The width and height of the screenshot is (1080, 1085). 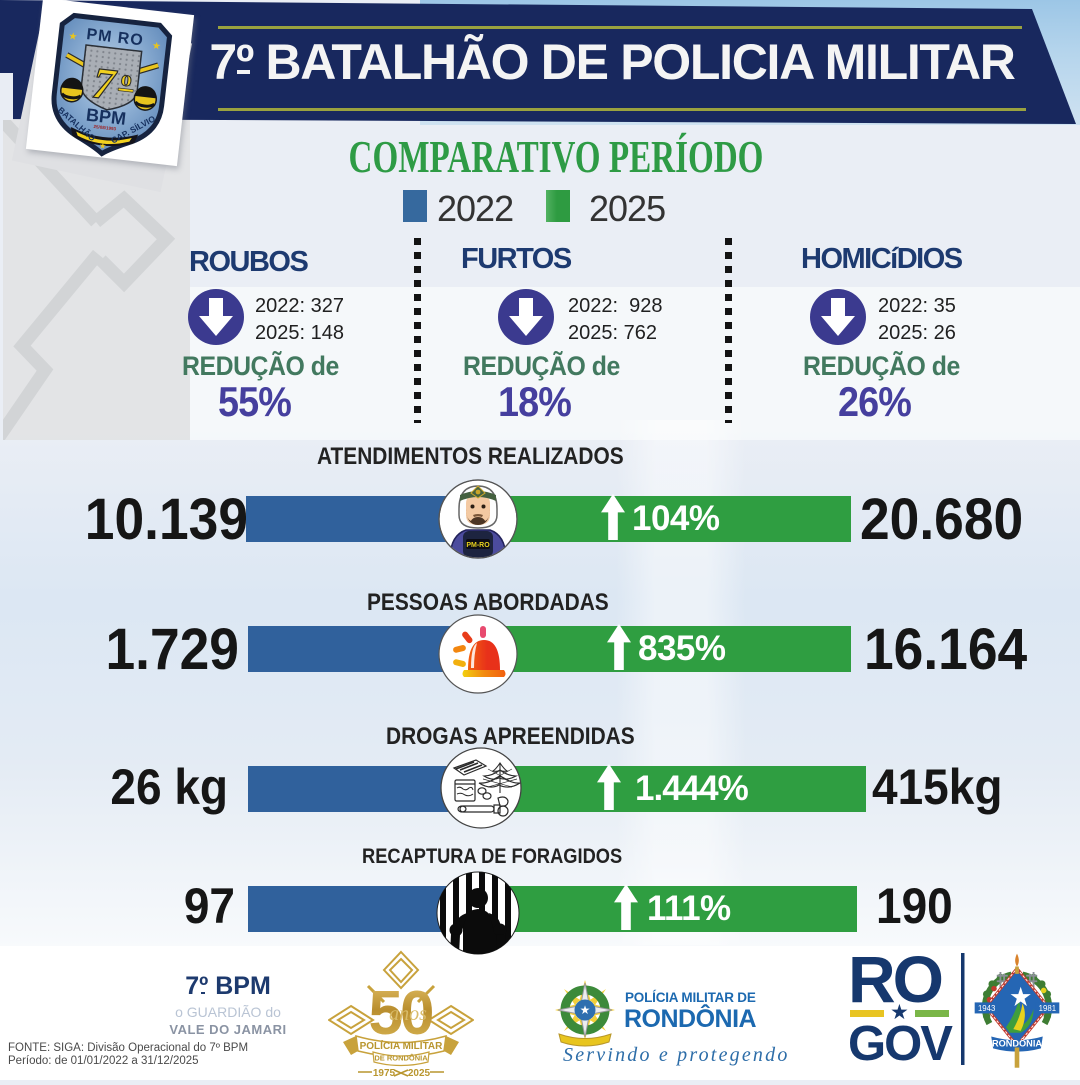 What do you see at coordinates (408, 1014) in the screenshot?
I see `svg-text: anos` at bounding box center [408, 1014].